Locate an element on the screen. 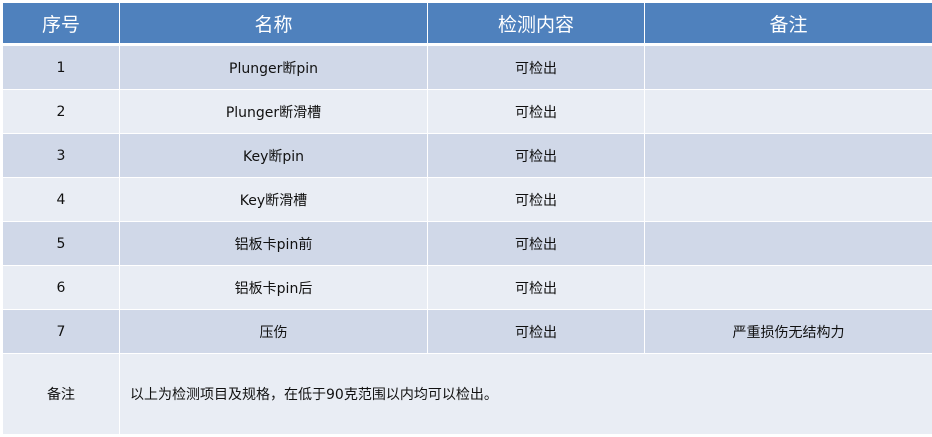  table-row: 7 压伤 可检出 严重损伤无结构力 is located at coordinates (467, 331).